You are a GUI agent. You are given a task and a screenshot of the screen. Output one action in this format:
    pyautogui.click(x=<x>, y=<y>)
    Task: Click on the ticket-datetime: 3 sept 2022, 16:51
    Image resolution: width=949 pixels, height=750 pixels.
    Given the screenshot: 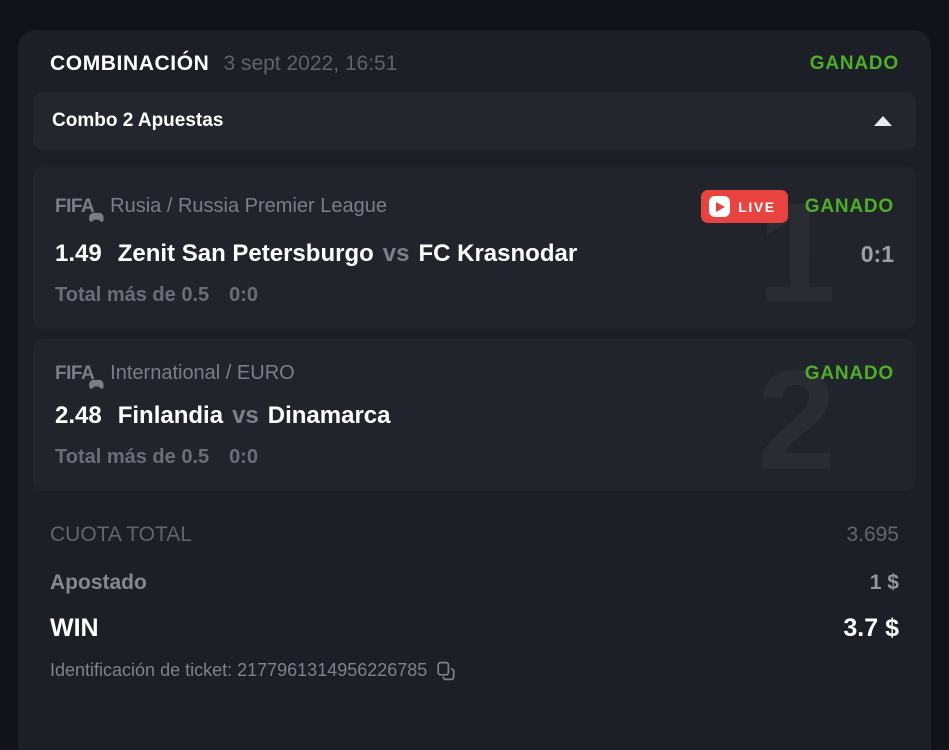 What is the action you would take?
    pyautogui.click(x=310, y=63)
    